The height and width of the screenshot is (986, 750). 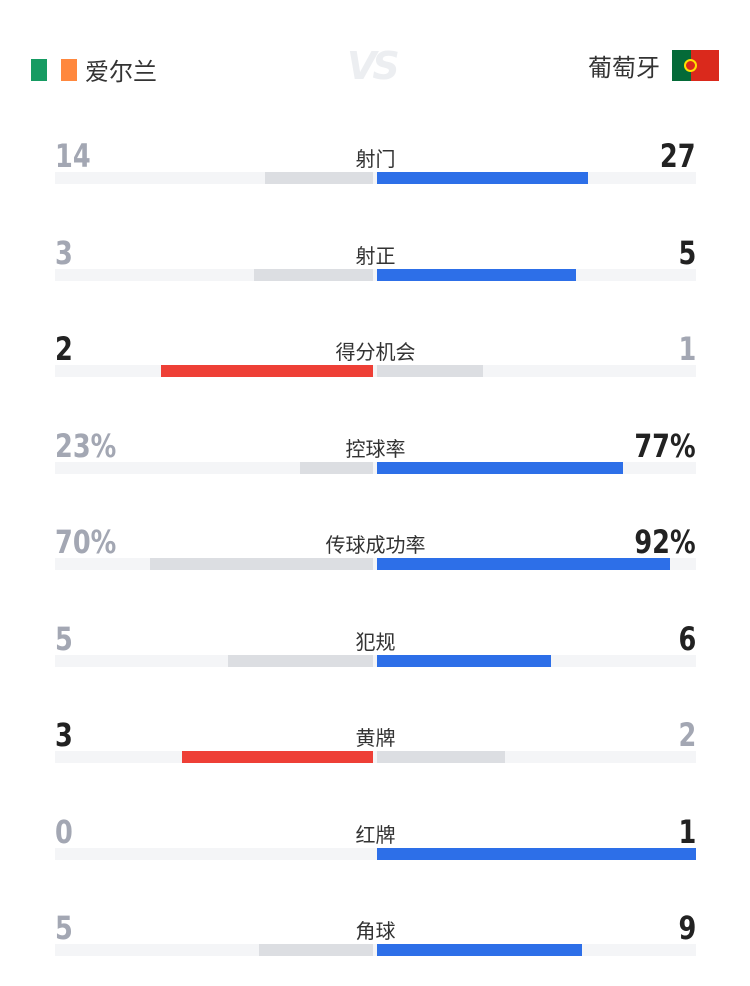 I want to click on stat-label: 角球, so click(x=375, y=931).